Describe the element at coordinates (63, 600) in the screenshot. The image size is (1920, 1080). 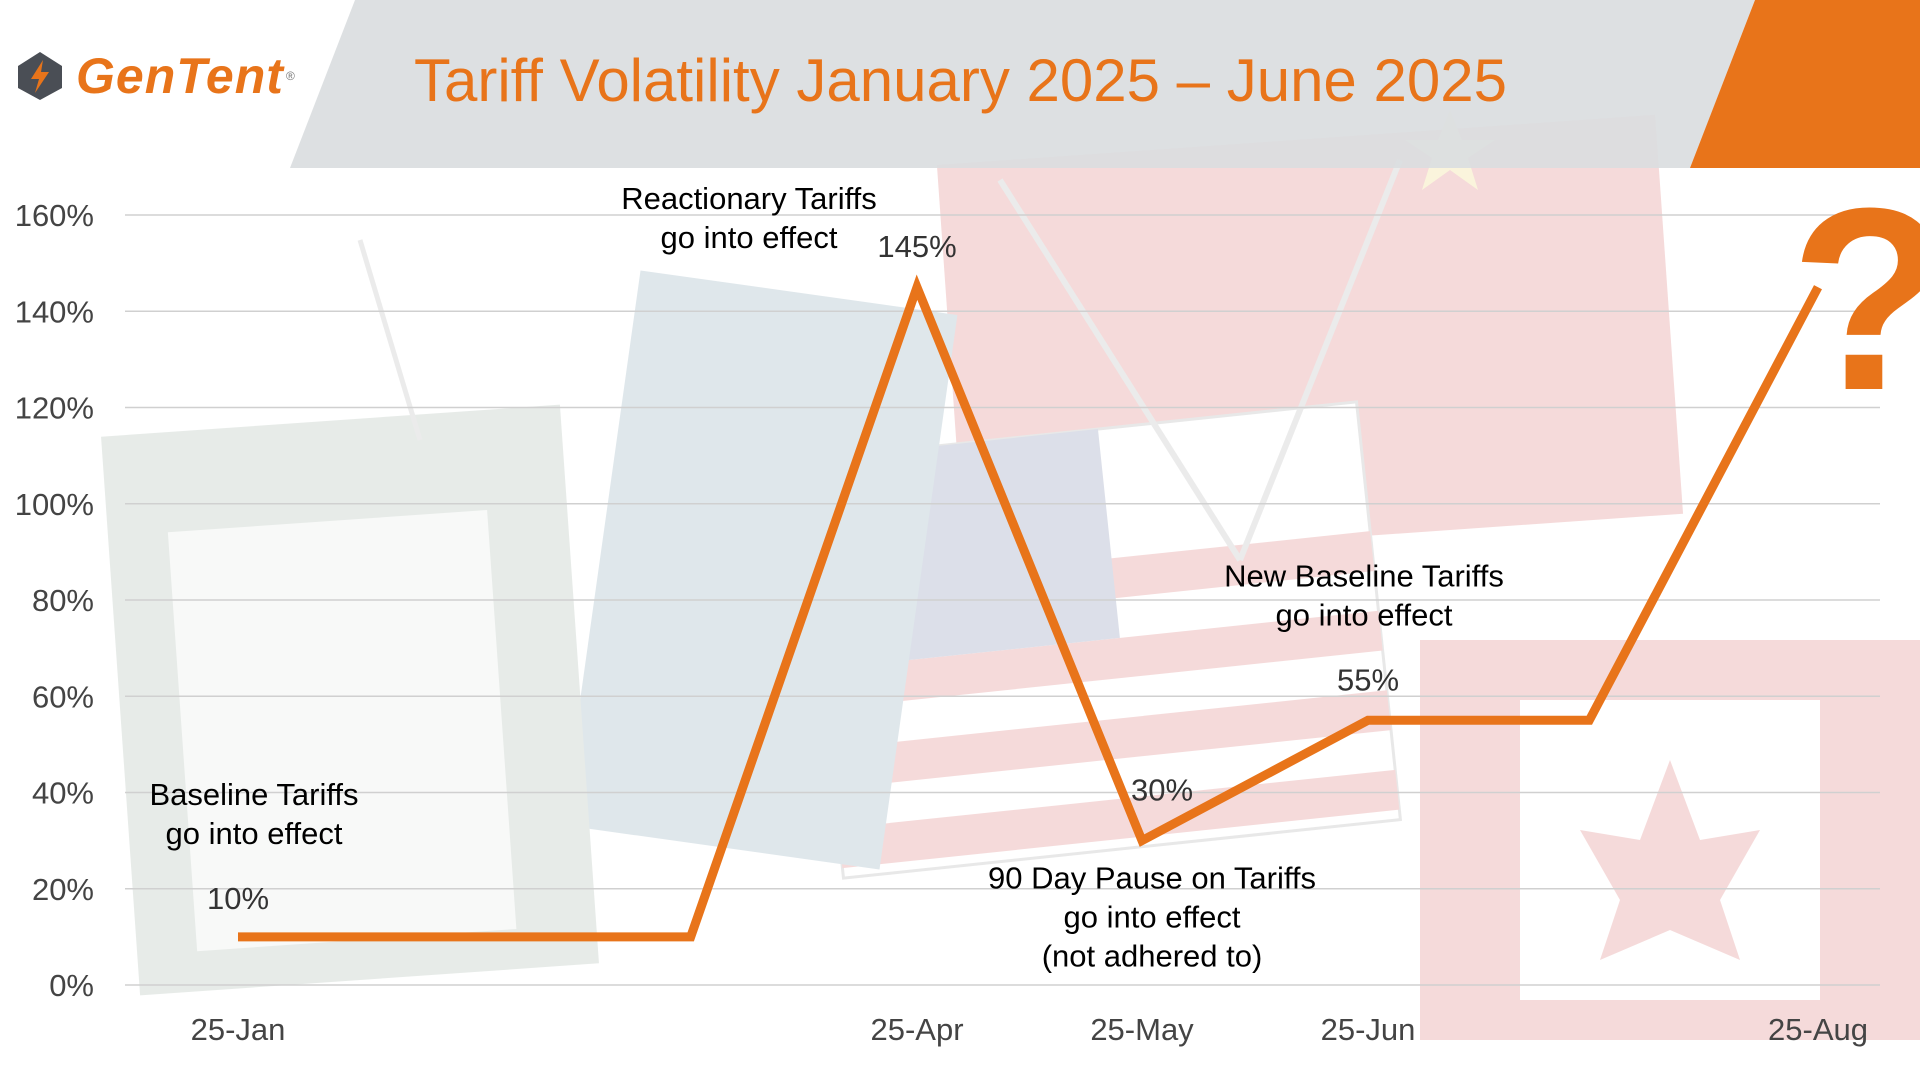
I see `y-tick-label: 80%` at that location.